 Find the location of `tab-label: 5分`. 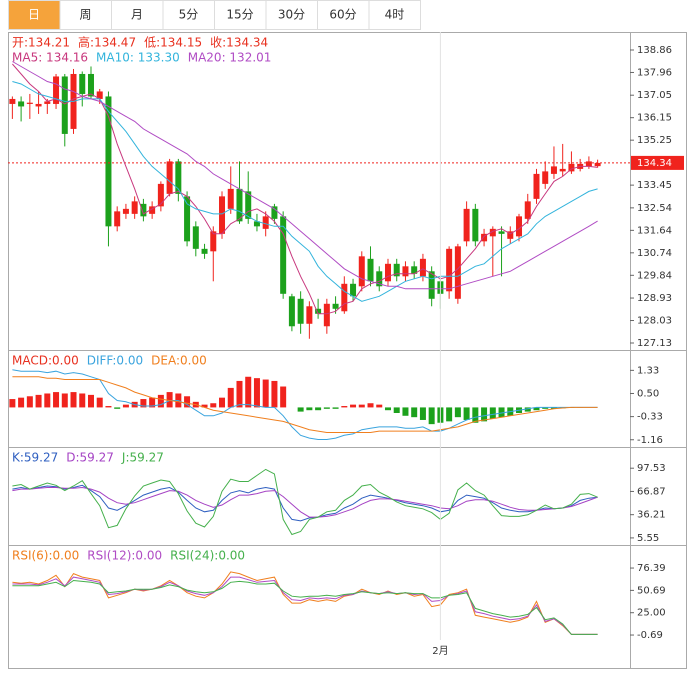

tab-label: 5分 is located at coordinates (189, 15).